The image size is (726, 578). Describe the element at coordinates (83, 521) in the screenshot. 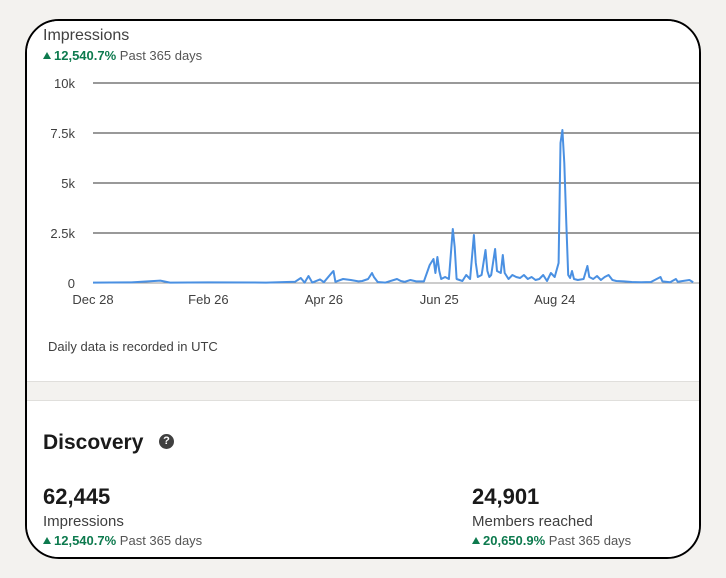

I see `metric-label: Impressions` at that location.